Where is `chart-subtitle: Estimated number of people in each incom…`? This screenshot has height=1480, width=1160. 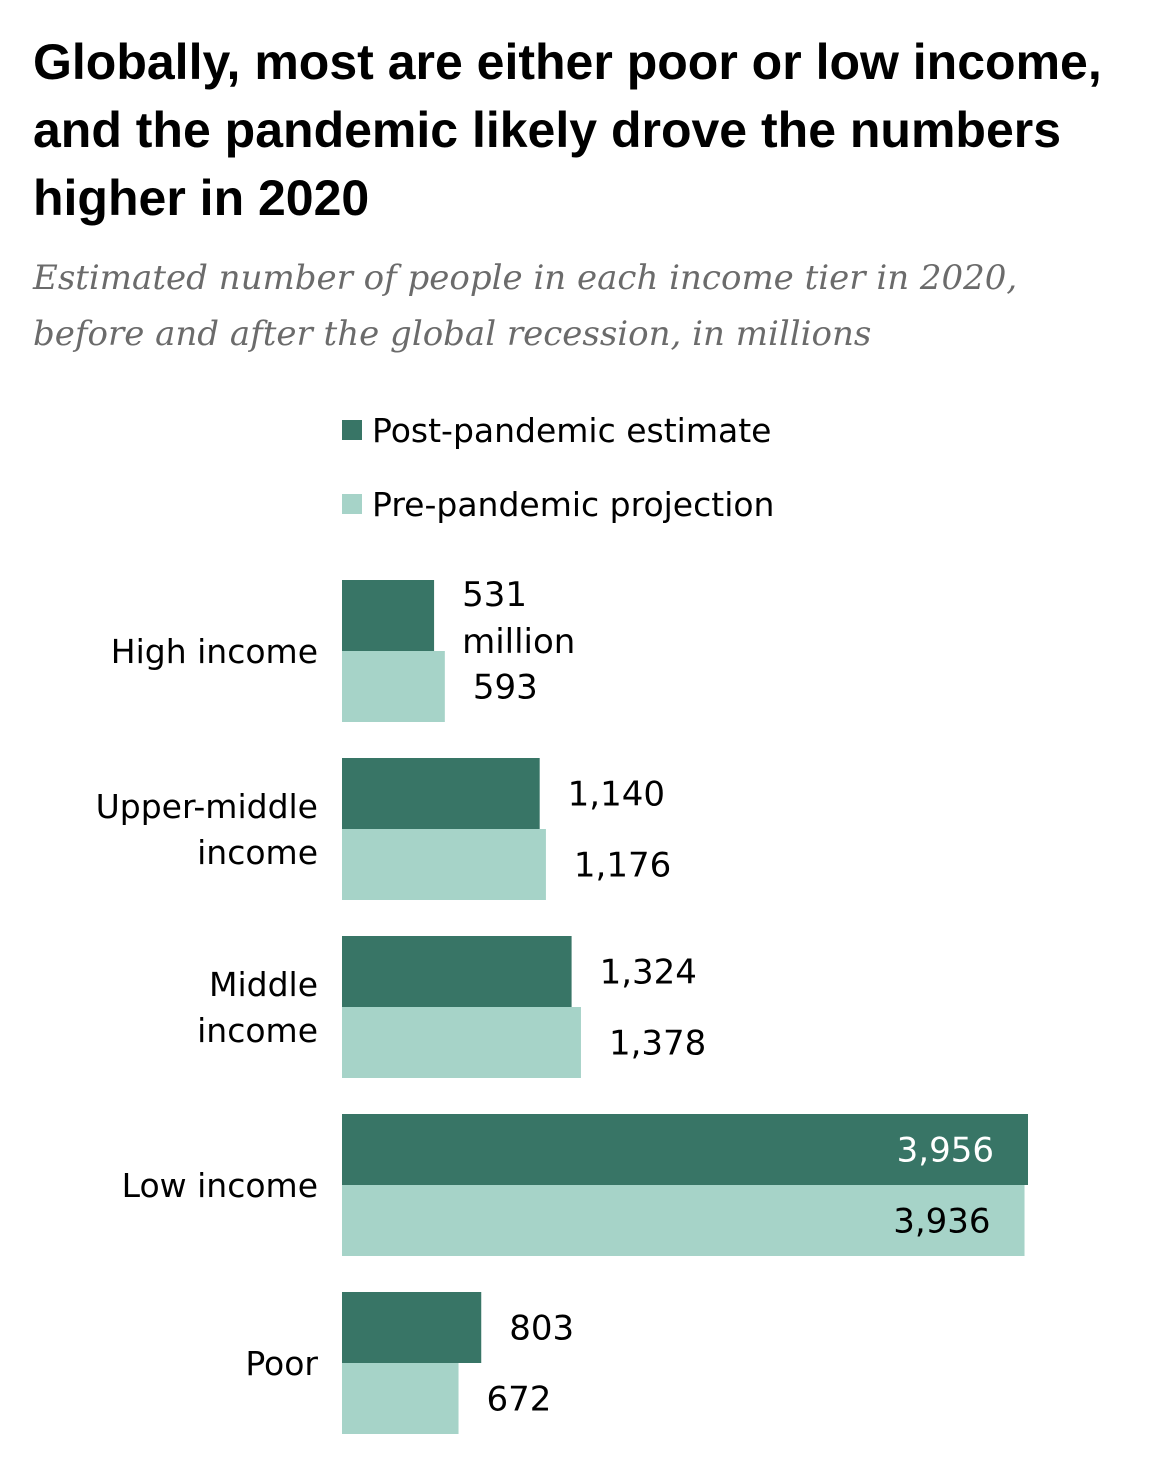
chart-subtitle: Estimated number of people in each incom… is located at coordinates (525, 306).